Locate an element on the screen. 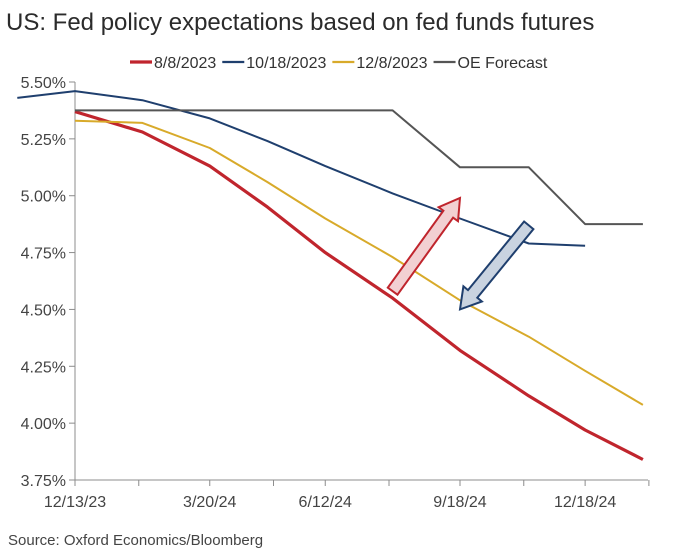  x-tick-label: 12/18/24 is located at coordinates (585, 502).